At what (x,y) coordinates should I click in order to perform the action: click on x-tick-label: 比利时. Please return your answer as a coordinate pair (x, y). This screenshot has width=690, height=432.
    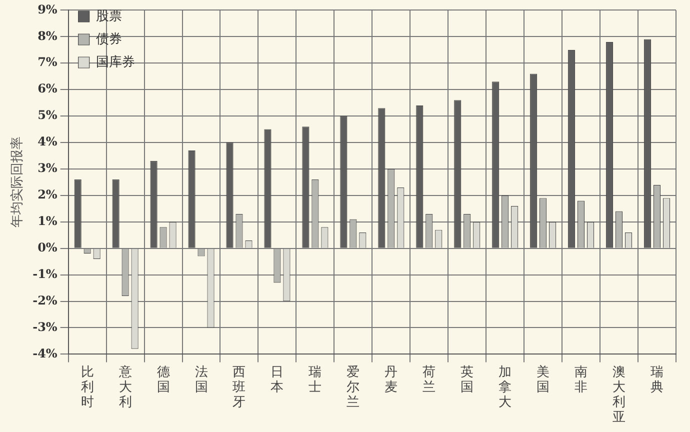
    Looking at the image, I should click on (87, 387).